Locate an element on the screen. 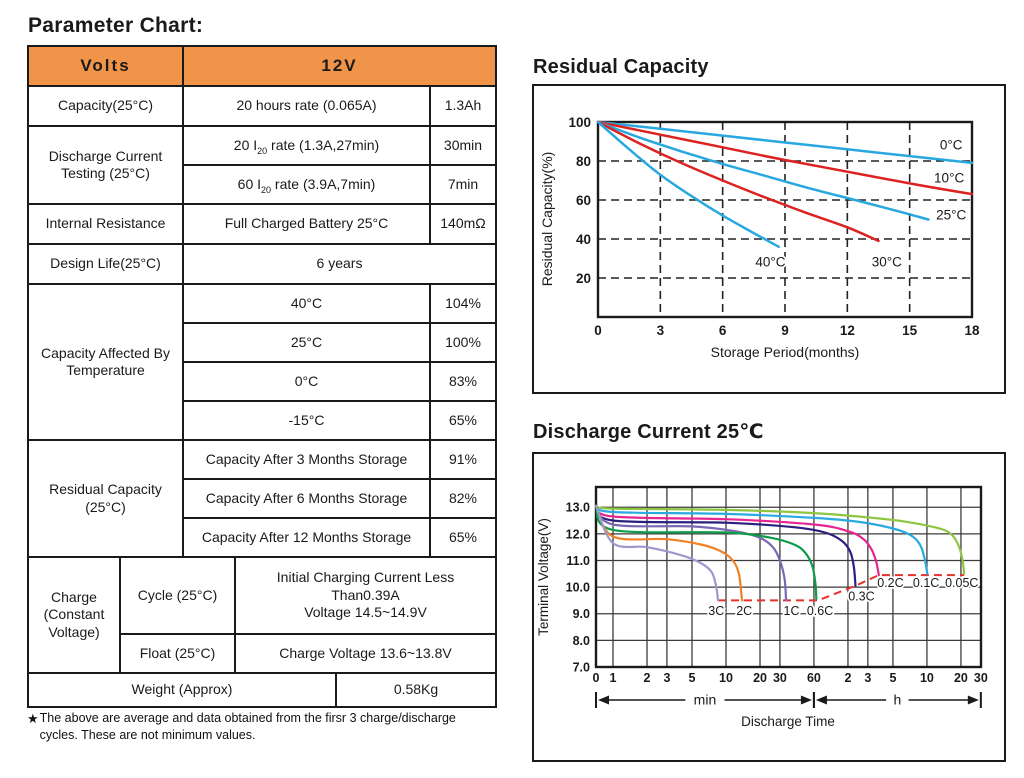  svg-text: 0°C is located at coordinates (951, 144).